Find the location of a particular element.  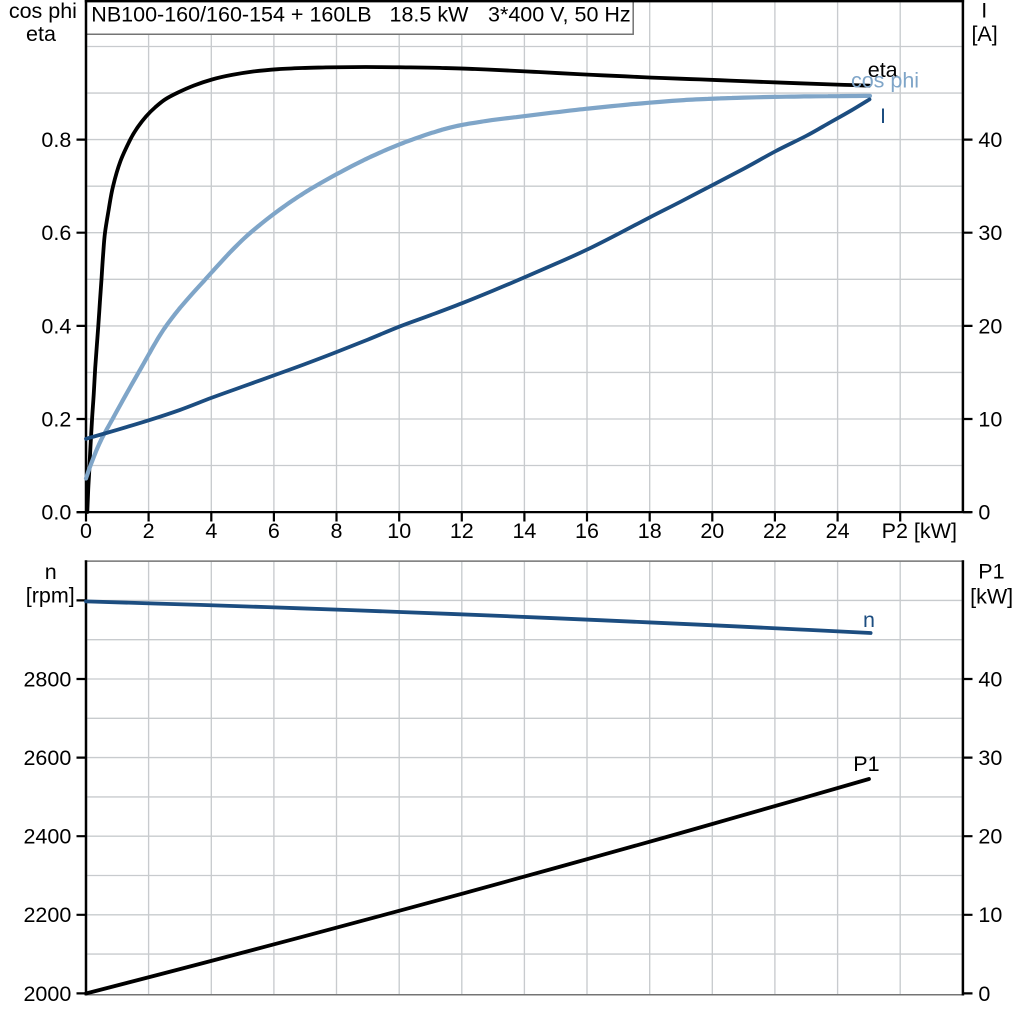

svg-text: [A] is located at coordinates (984, 34).